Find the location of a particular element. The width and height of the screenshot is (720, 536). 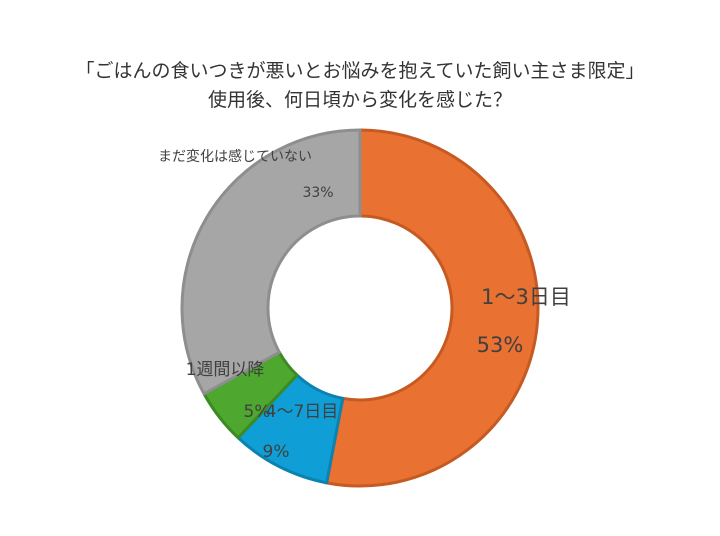

category-label-no-change-yet: まだ変化は感じていない is located at coordinates (235, 156).